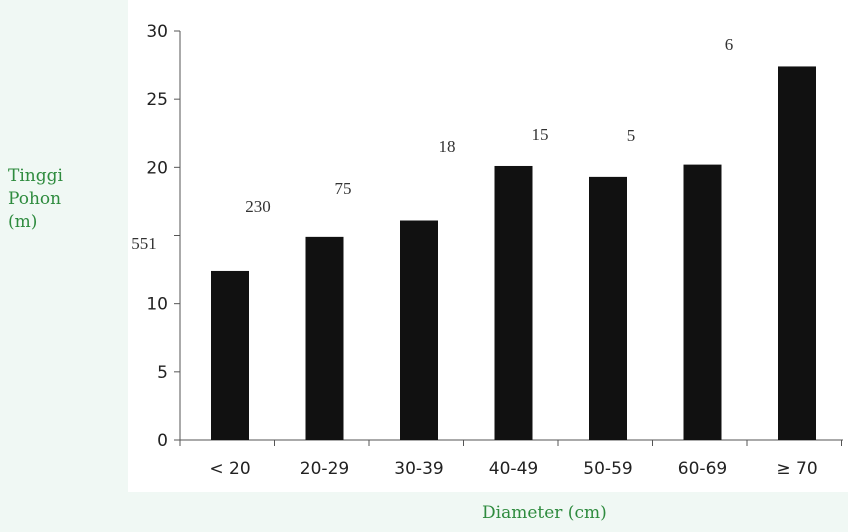  I want to click on y-tick-label: 10, so click(157, 305).